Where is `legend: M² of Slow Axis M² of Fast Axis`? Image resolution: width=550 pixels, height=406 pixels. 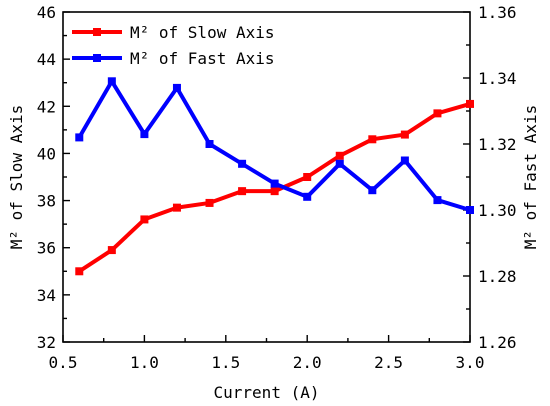
legend: M² of Slow Axis M² of Fast Axis is located at coordinates (173, 45).